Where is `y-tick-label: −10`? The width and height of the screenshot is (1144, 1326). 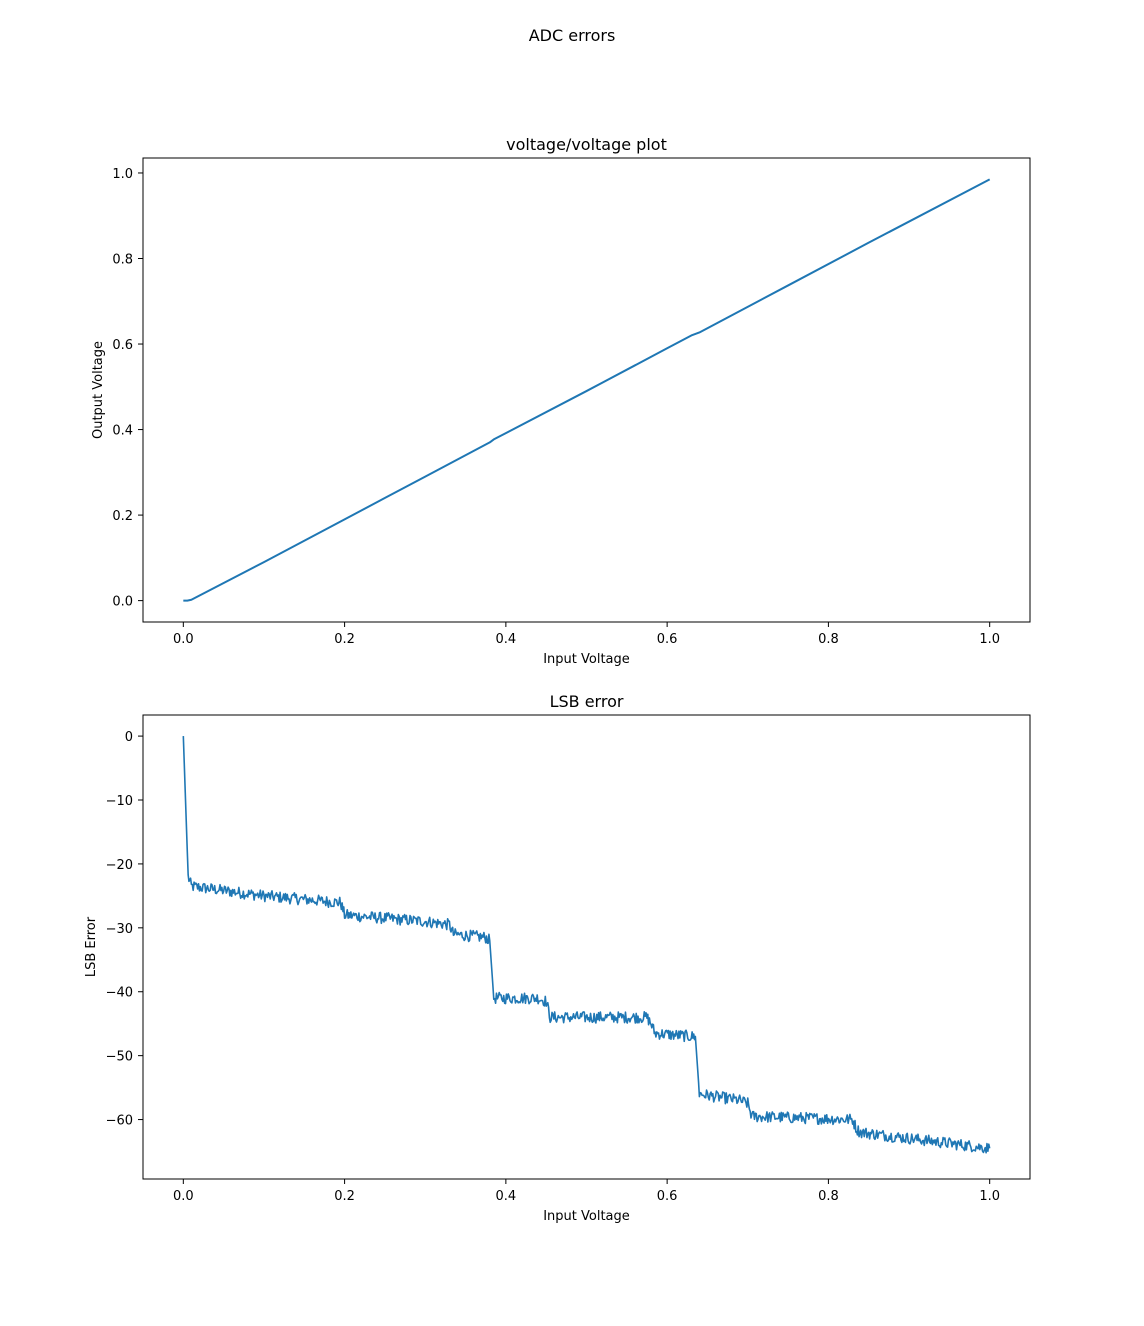 y-tick-label: −10 is located at coordinates (119, 801).